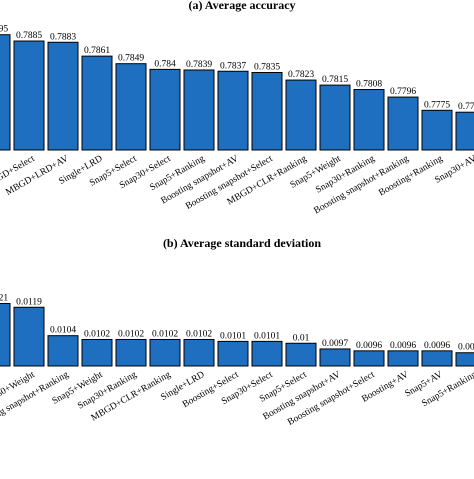 The image size is (474, 479). I want to click on panel-a-value-label-1: 0.7895, so click(4, 30).